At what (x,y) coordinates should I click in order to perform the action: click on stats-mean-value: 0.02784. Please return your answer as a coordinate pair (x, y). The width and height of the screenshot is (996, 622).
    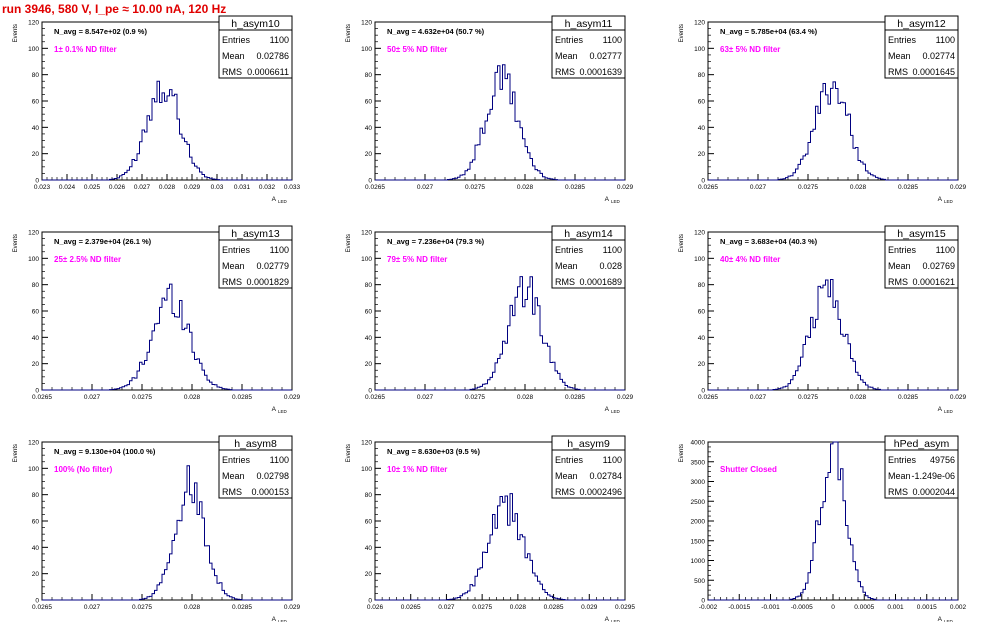
    Looking at the image, I should click on (605, 476).